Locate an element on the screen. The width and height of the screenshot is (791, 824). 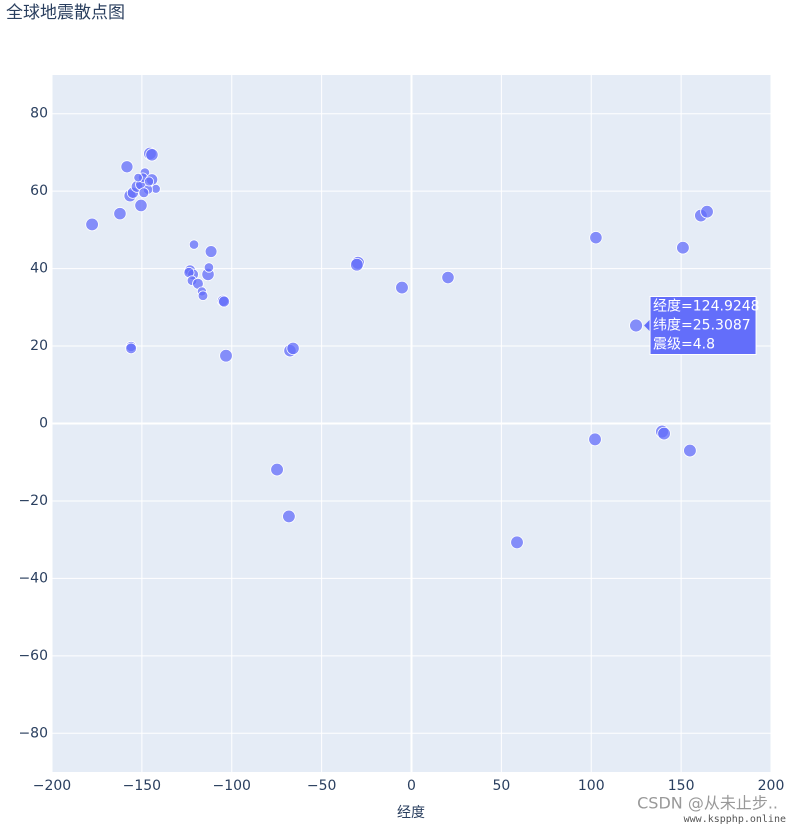
hover-text: 震级=4.8 is located at coordinates (684, 344).